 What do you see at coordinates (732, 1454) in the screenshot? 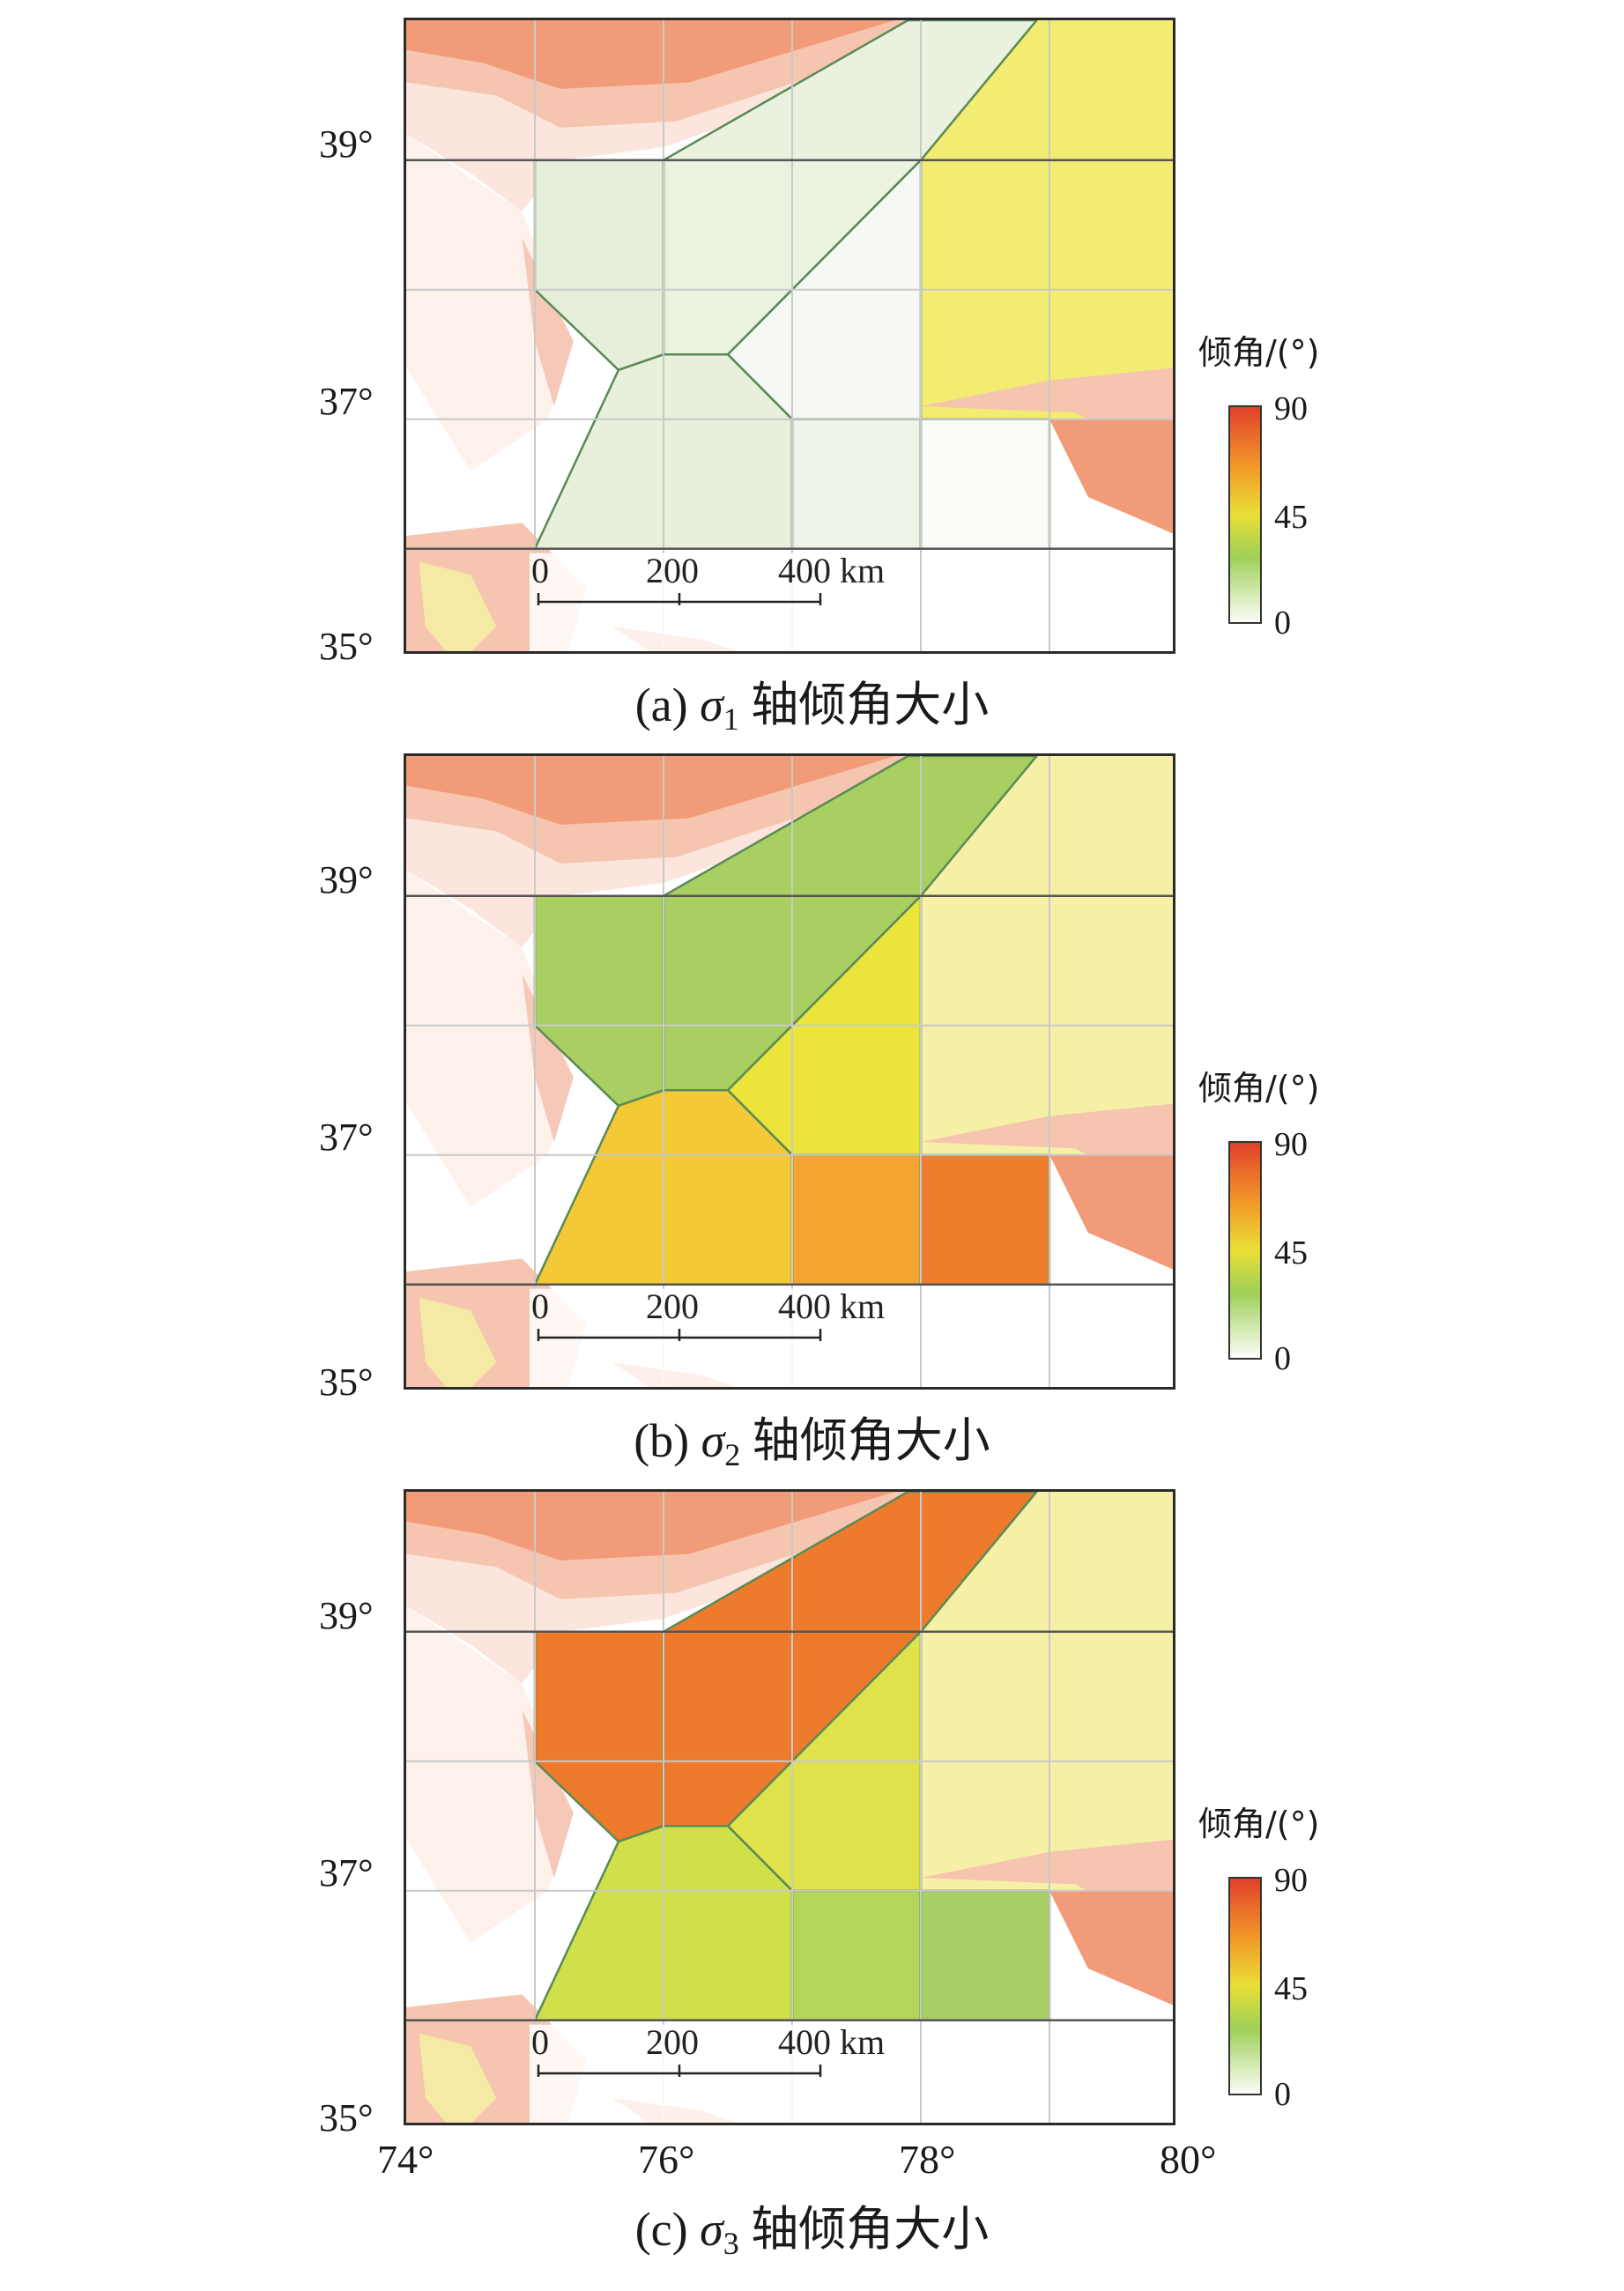
I see `caption-b-subscript: 2` at bounding box center [732, 1454].